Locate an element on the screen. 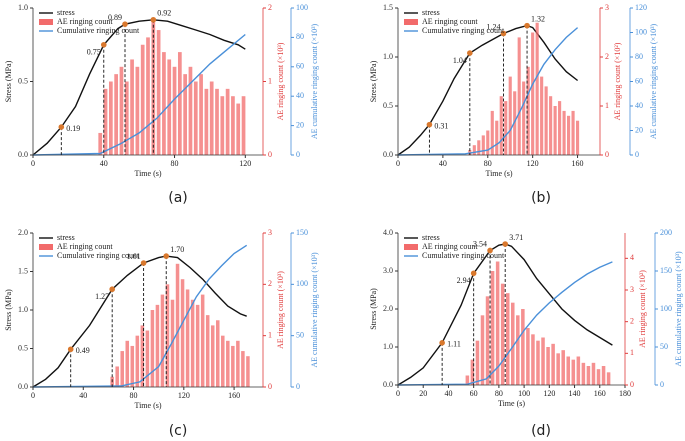 The height and width of the screenshot is (441, 685). y-tick-label: 4.0 is located at coordinates (388, 232).